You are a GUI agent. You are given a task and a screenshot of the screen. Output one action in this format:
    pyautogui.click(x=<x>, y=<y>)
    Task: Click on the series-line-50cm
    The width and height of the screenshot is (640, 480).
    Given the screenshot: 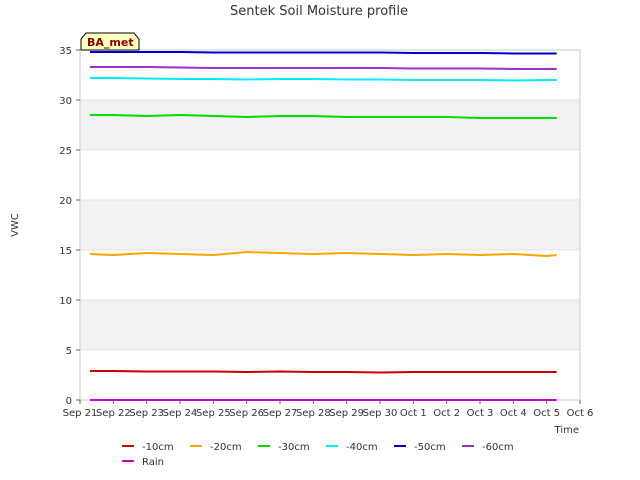 What is the action you would take?
    pyautogui.click(x=323, y=53)
    